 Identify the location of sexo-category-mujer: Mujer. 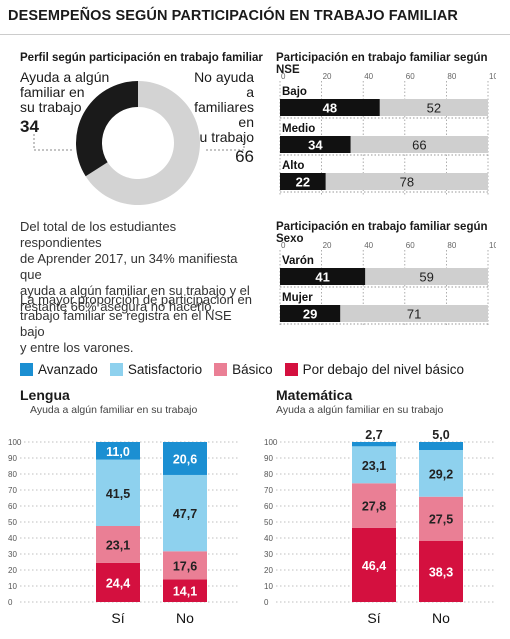
(297, 298).